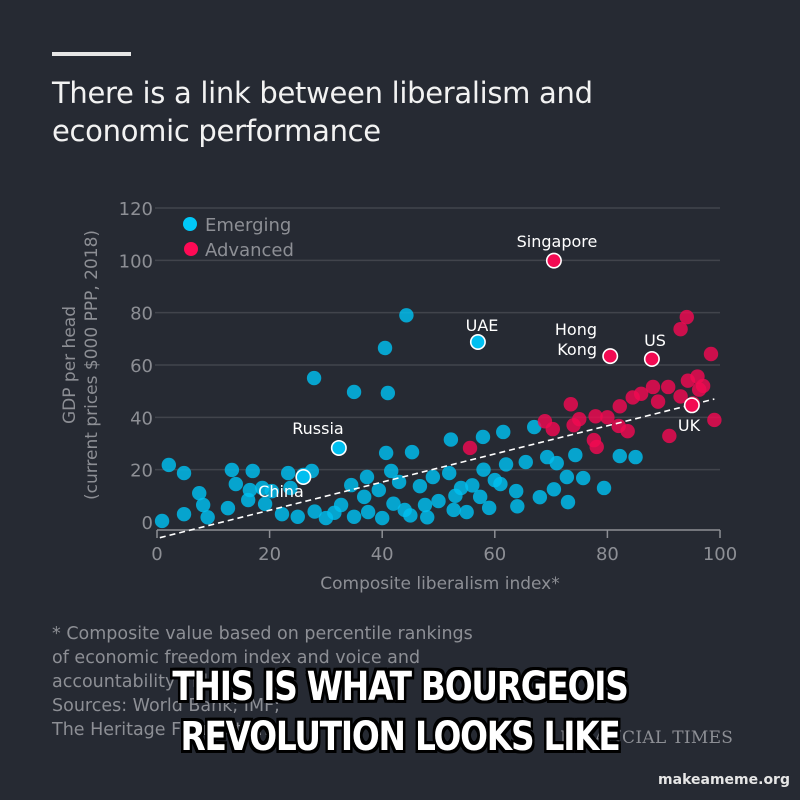  Describe the element at coordinates (238, 238) in the screenshot. I see `legend: Emerging Advanced` at that location.